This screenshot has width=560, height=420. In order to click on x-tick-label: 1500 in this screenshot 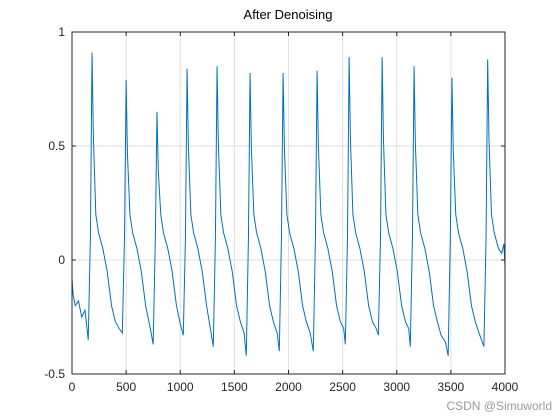, I will do `click(234, 387)`.